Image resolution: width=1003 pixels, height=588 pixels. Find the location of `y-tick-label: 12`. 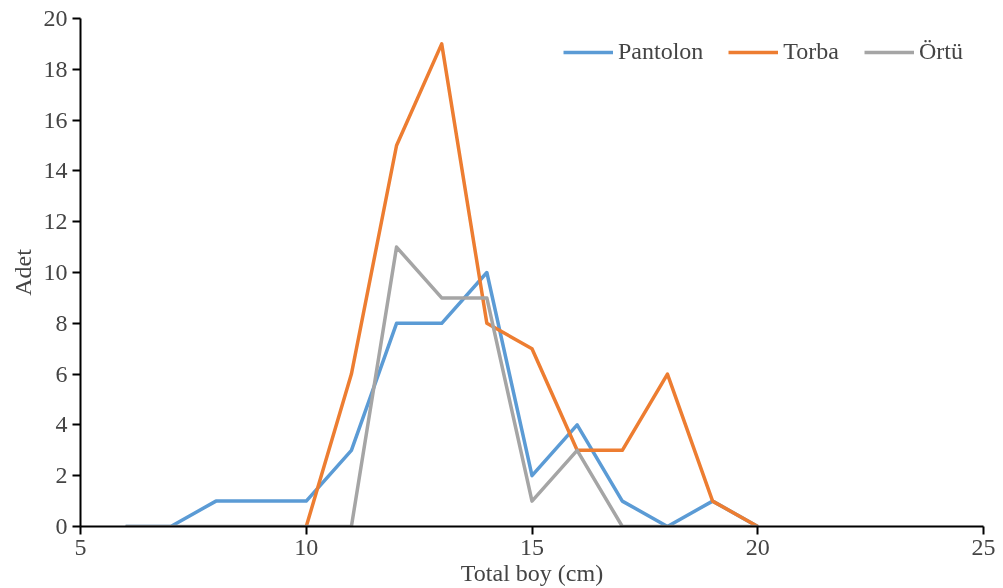

y-tick-label: 12 is located at coordinates (55, 221).